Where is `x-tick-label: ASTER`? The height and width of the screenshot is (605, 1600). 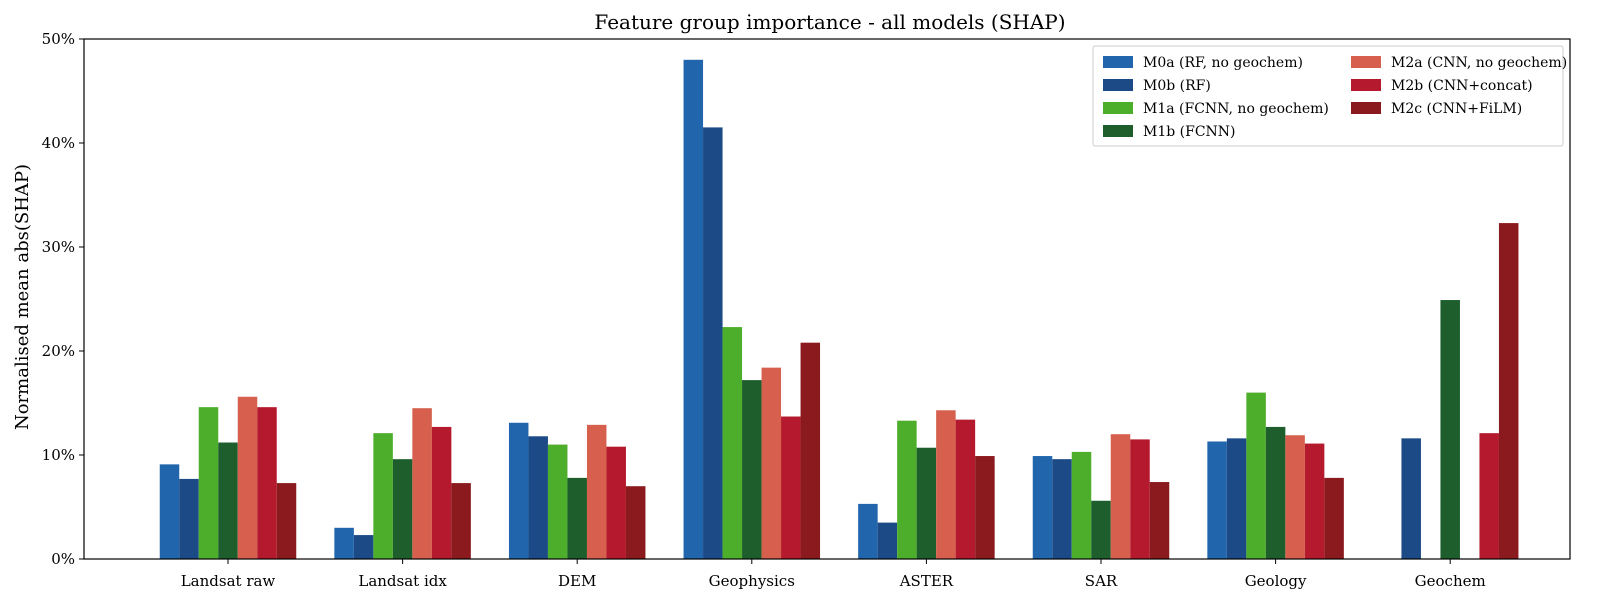
x-tick-label: ASTER is located at coordinates (926, 581).